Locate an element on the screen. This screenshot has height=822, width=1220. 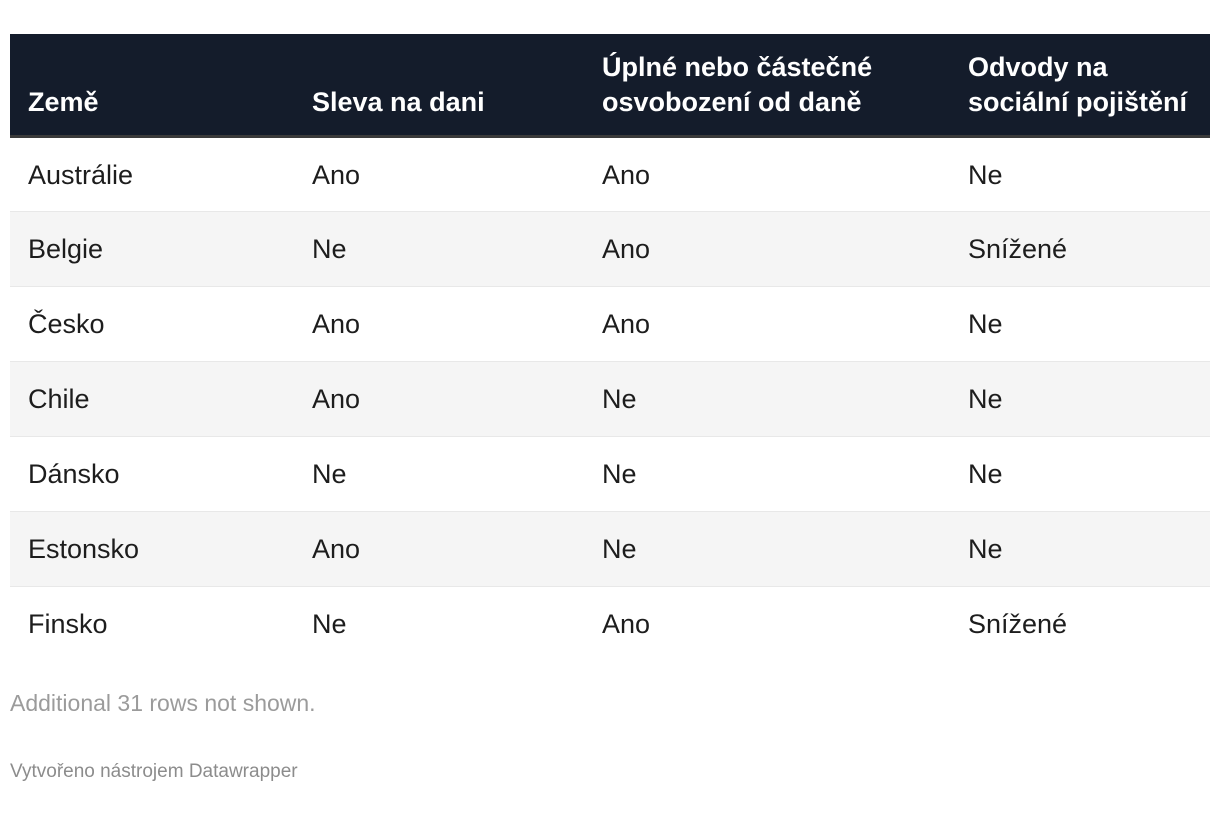
country-cell: Finsko is located at coordinates (152, 624).